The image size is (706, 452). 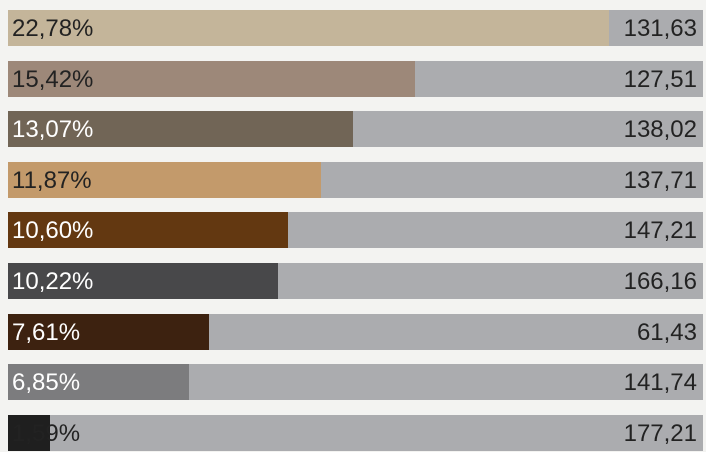 What do you see at coordinates (355, 433) in the screenshot?
I see `bar-row: 1,59% 177,21` at bounding box center [355, 433].